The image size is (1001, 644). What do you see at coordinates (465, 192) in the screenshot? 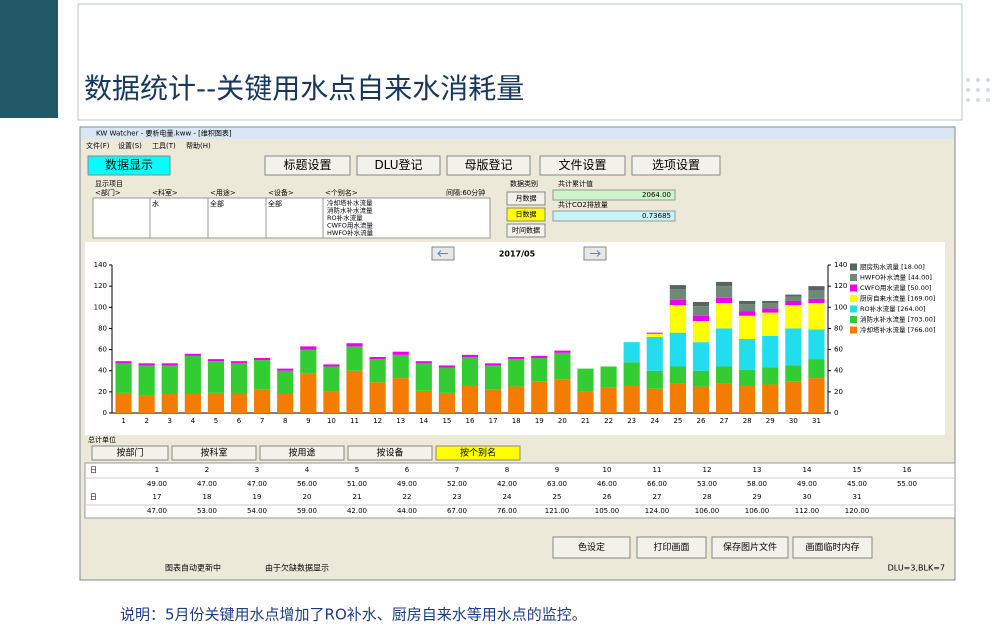
I see `filter-interval: 间隔:60分钟` at bounding box center [465, 192].